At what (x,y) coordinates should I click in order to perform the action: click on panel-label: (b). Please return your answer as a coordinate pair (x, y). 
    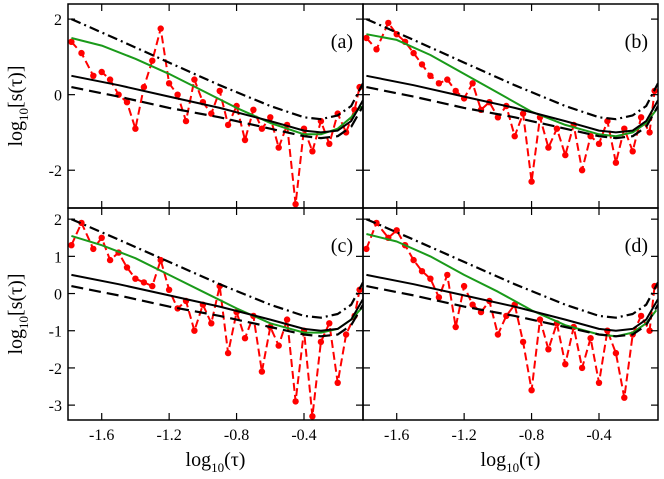
    Looking at the image, I should click on (636, 42).